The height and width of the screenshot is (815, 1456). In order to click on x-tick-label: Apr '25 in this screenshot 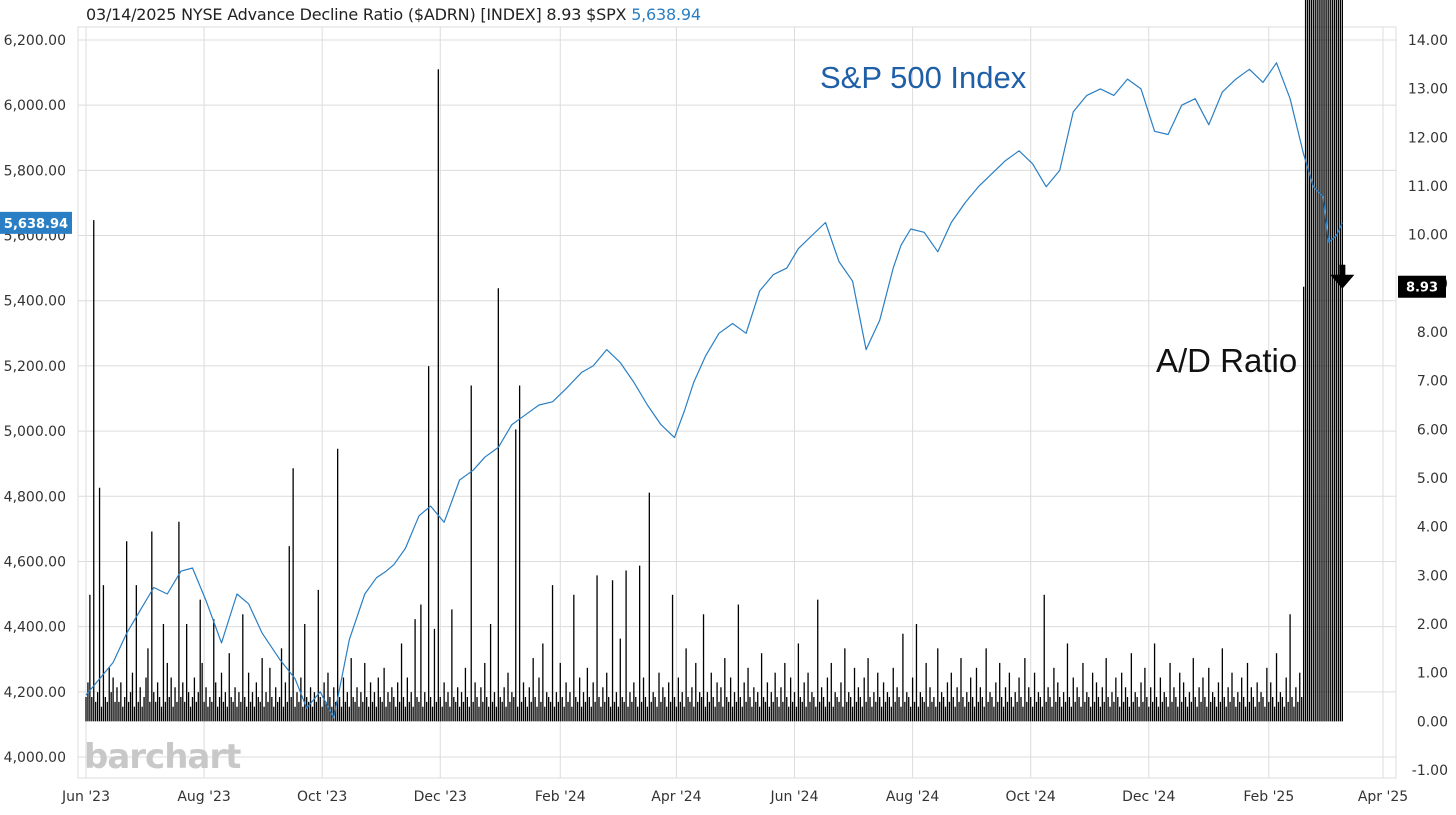, I will do `click(1383, 797)`.